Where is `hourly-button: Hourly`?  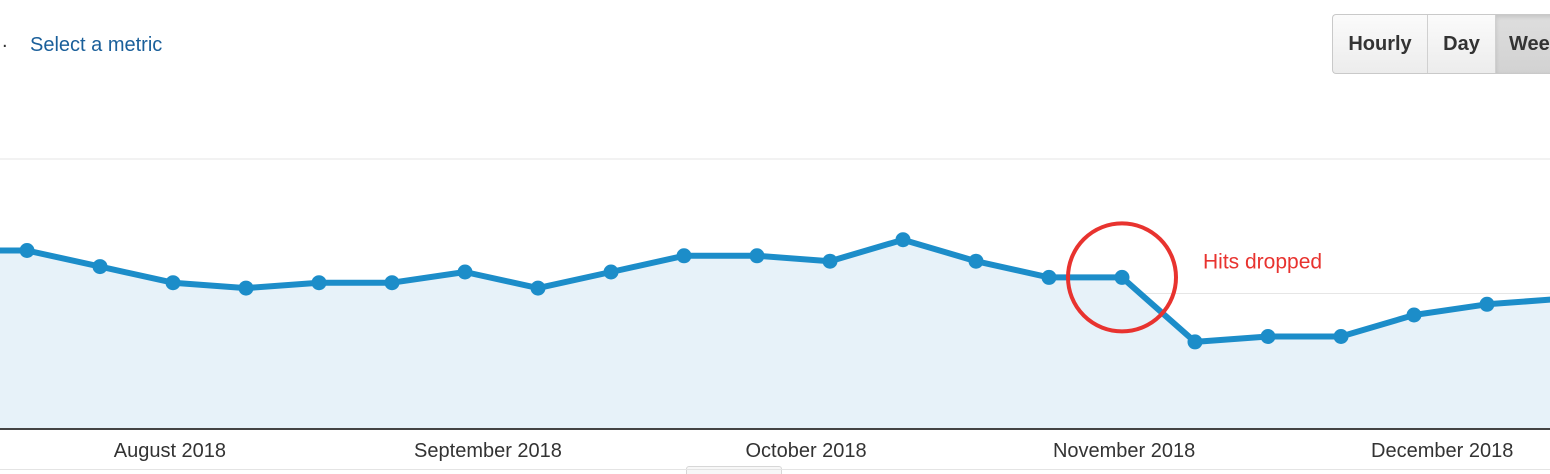 hourly-button: Hourly is located at coordinates (1380, 44).